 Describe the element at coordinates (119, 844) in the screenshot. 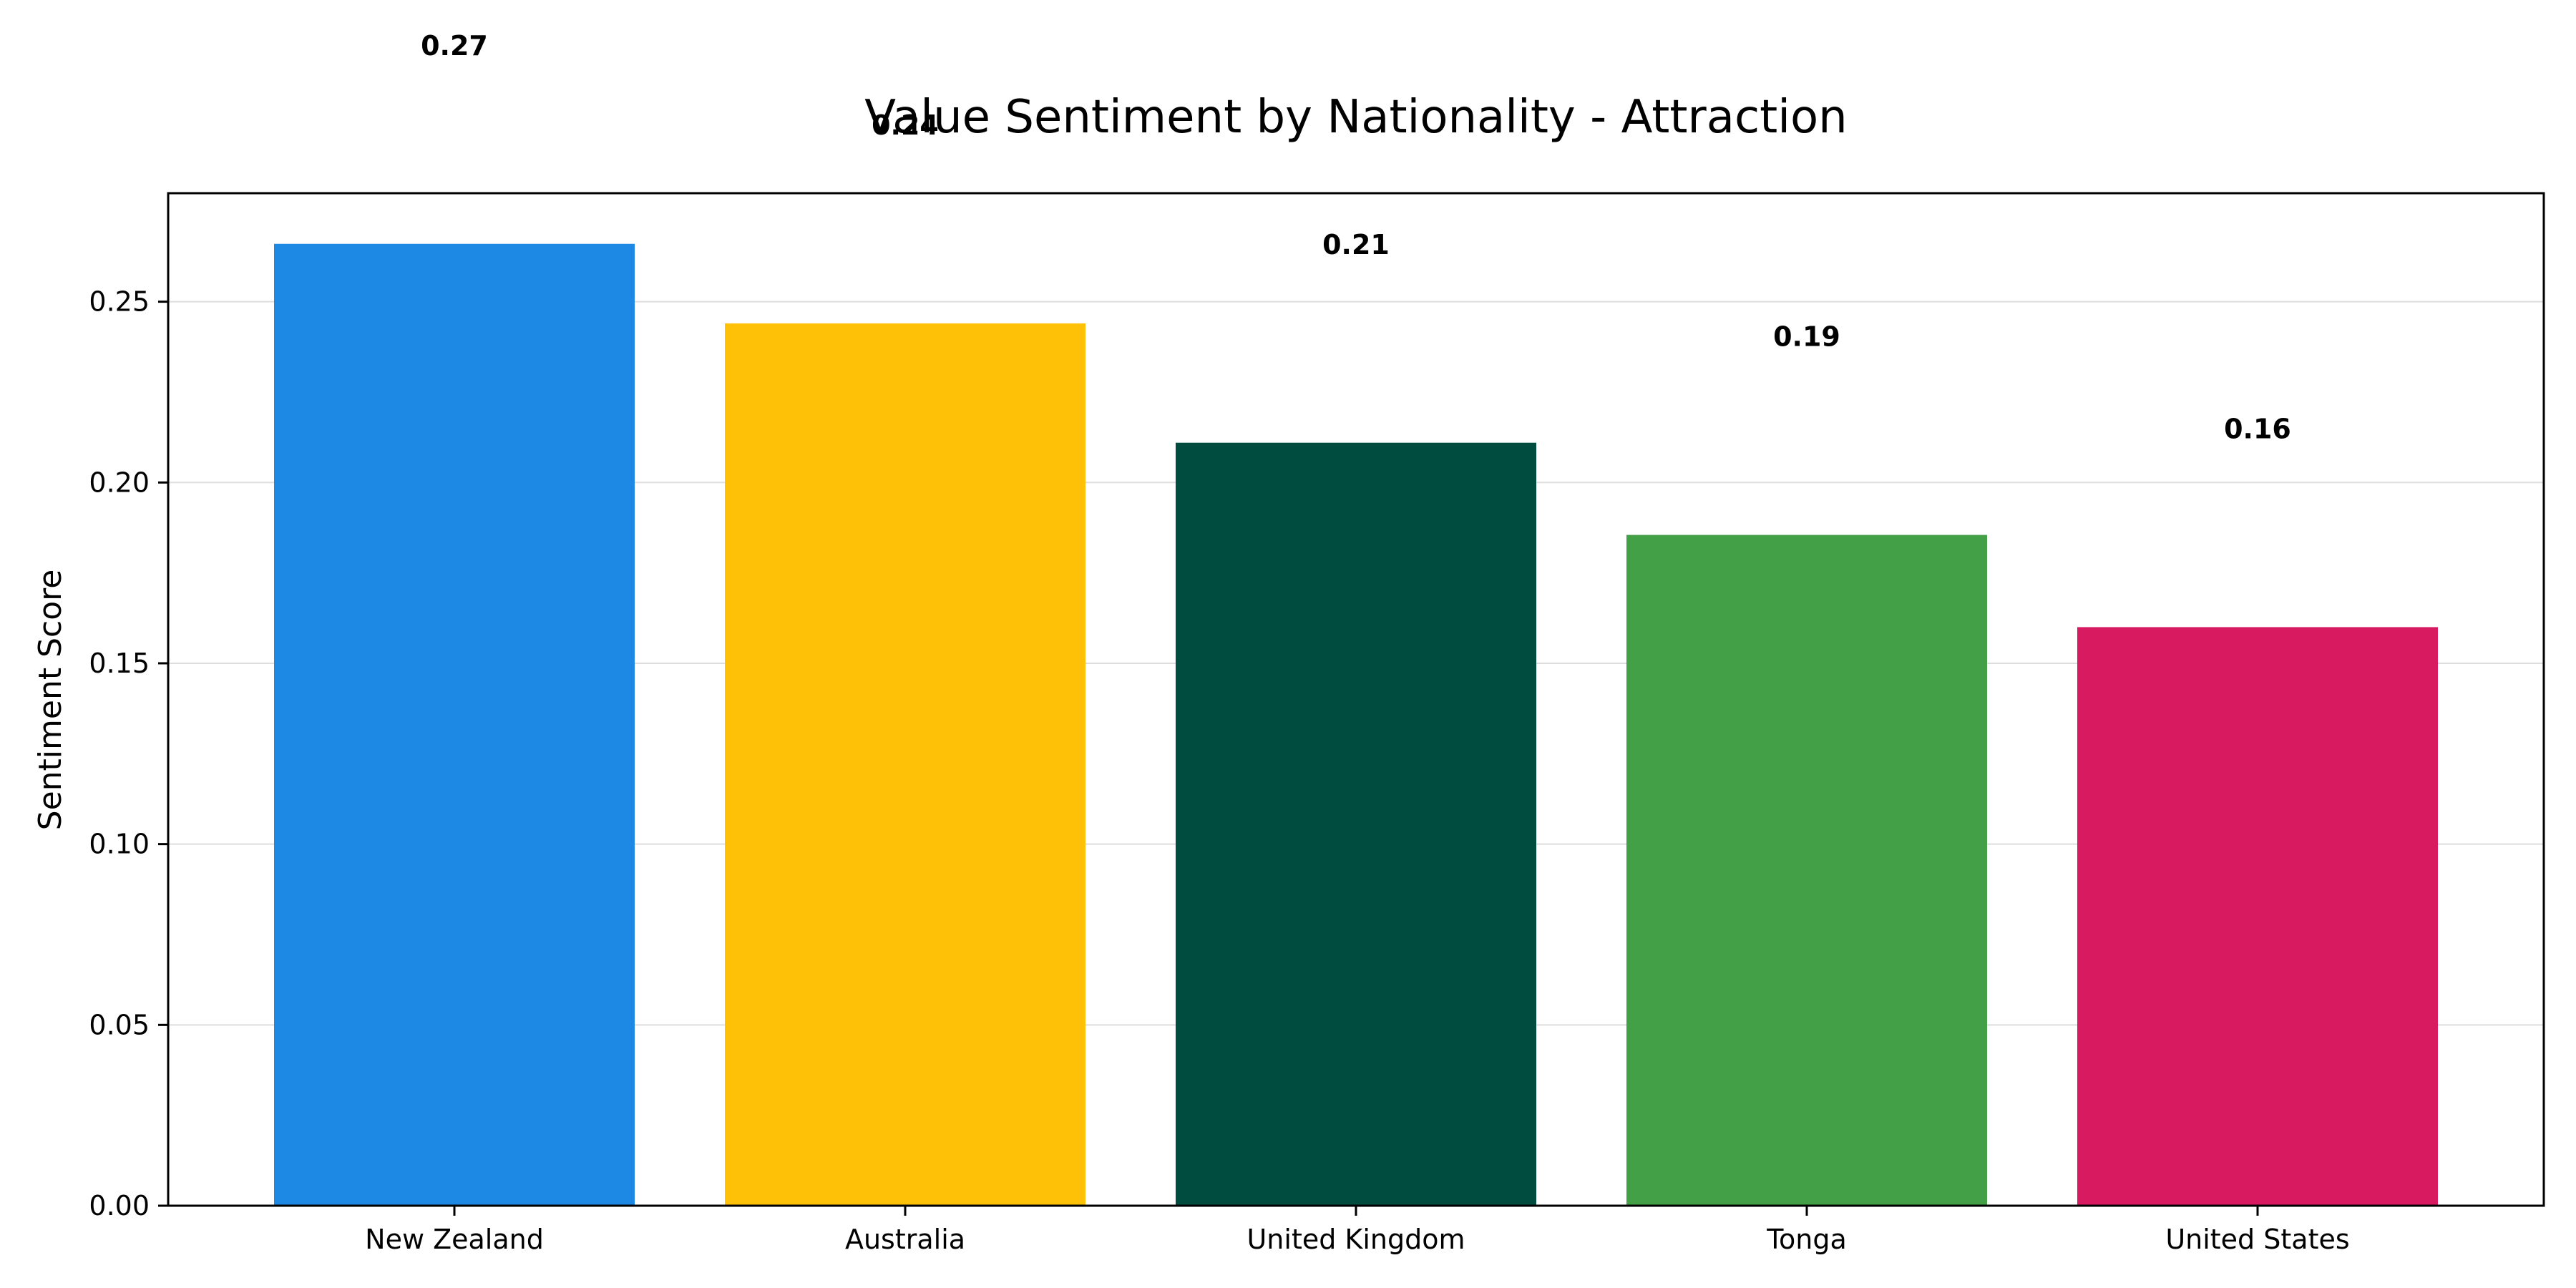

I see `y-tick-label: 0.10` at that location.